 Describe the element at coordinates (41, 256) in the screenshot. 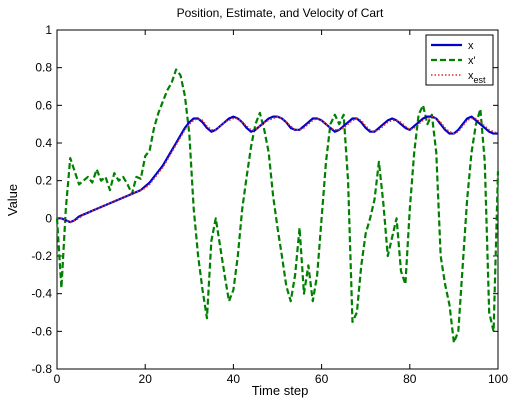

I see `y-tick-label: -0.2` at that location.